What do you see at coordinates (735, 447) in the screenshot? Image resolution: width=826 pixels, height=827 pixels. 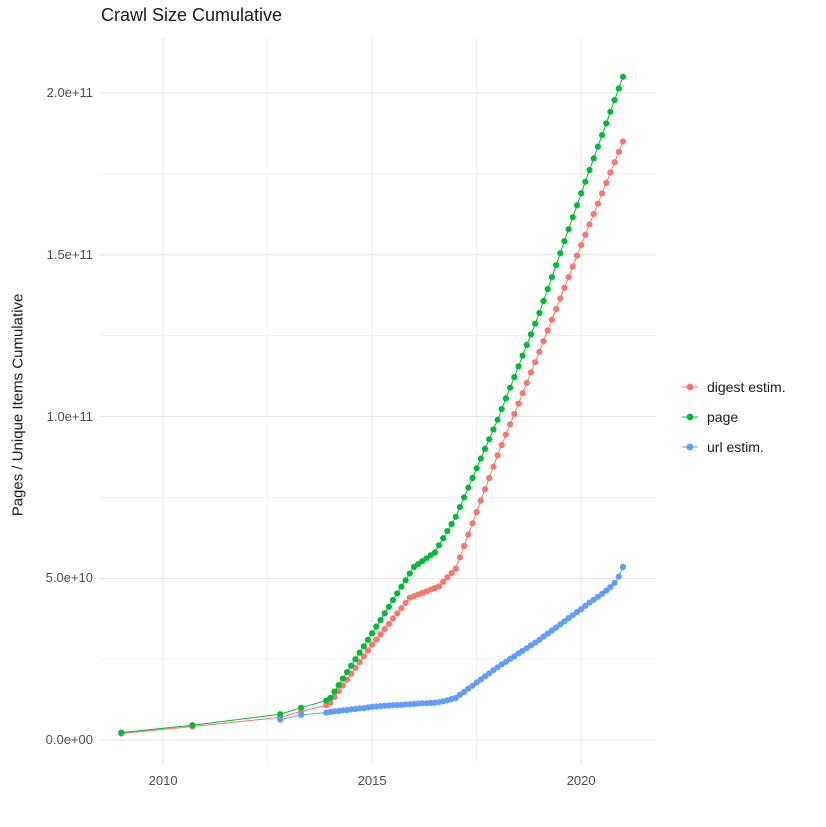 I see `legend-label: url estim.` at bounding box center [735, 447].